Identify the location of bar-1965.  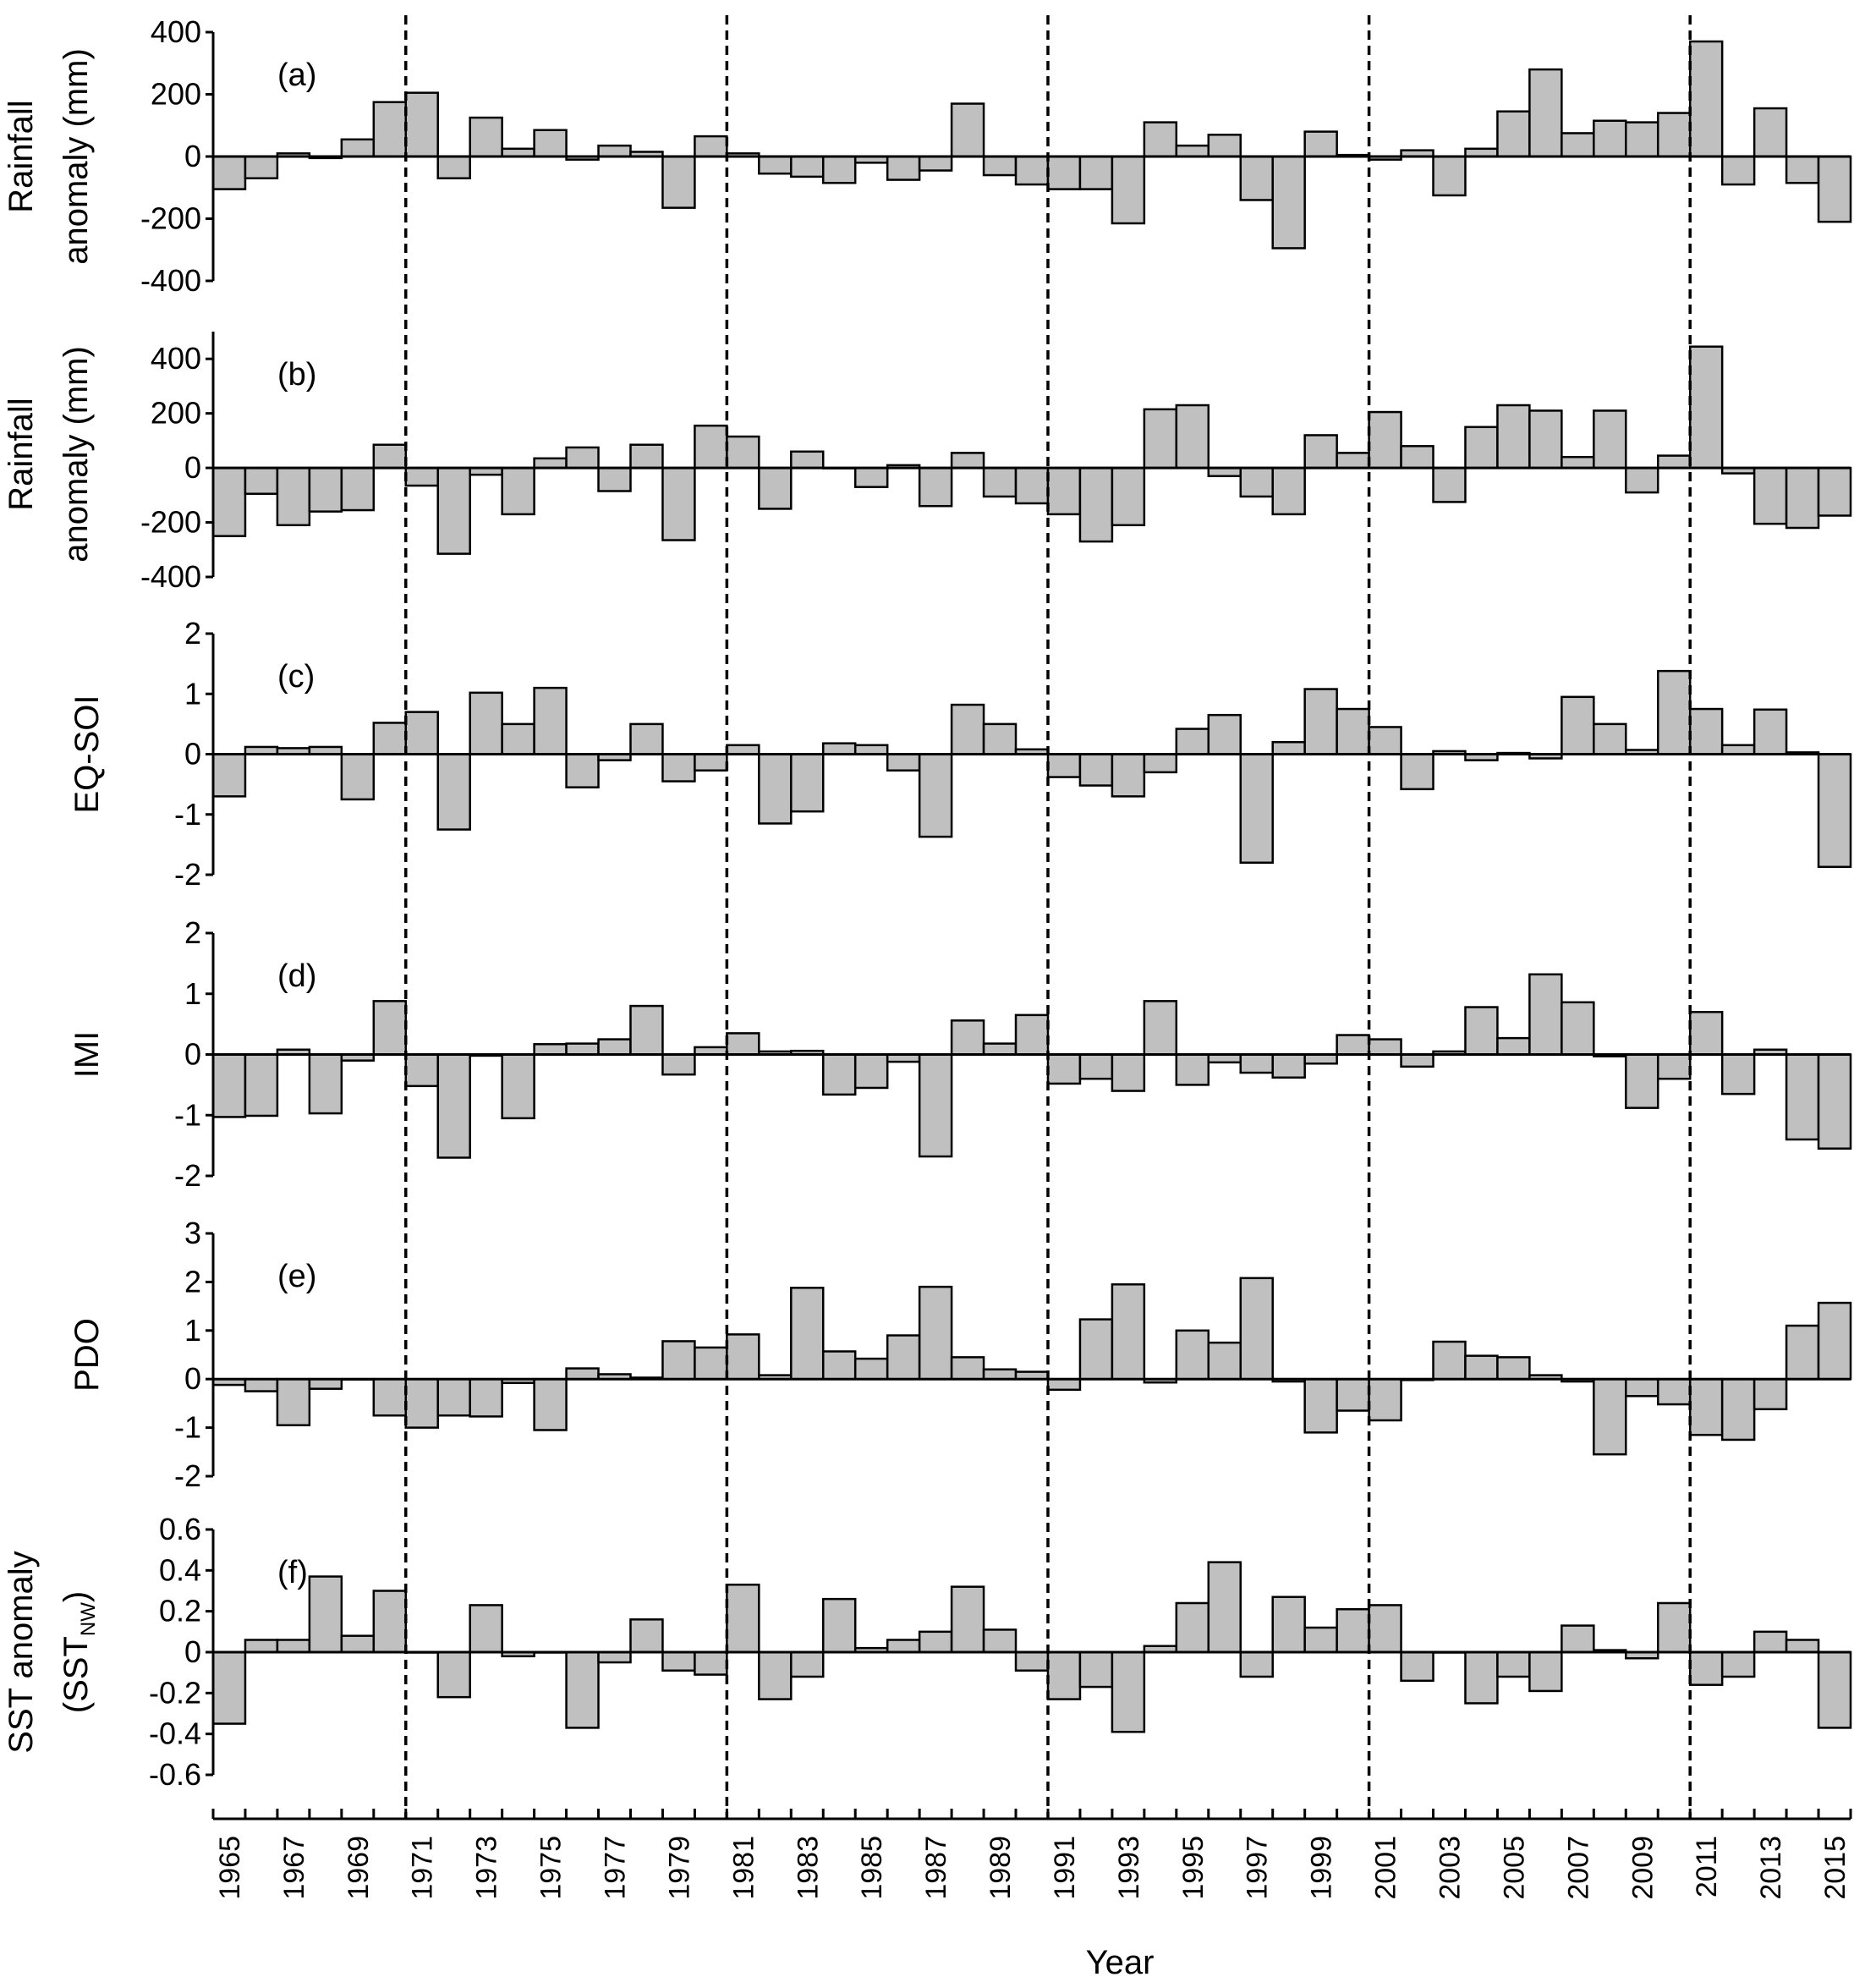
(229, 1687).